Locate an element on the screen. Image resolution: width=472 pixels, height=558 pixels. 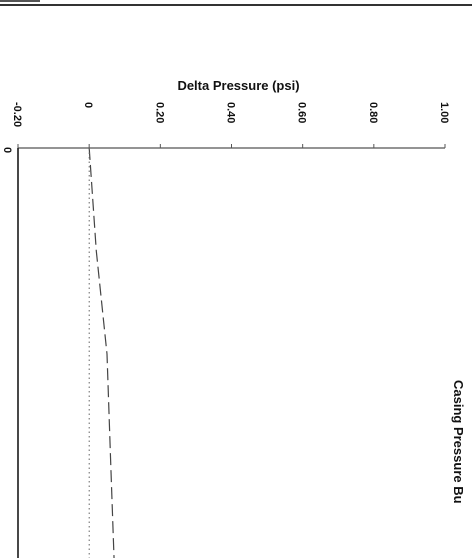
series-line-dashed is located at coordinates (101, 352).